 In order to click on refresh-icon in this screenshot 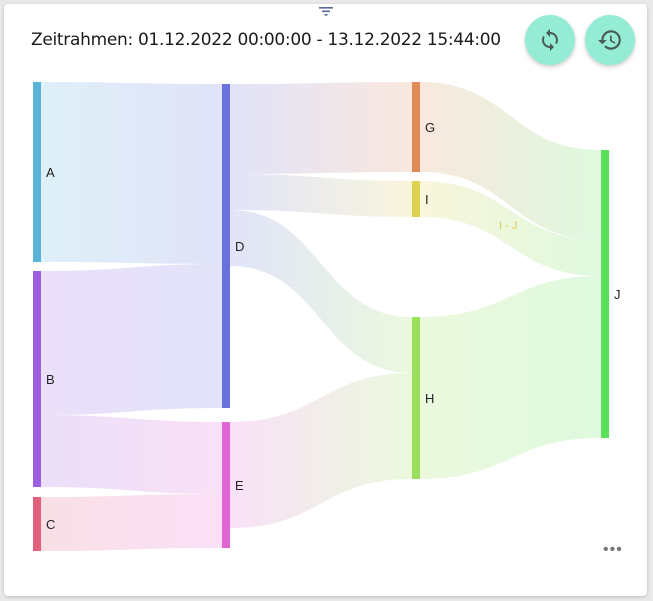, I will do `click(550, 40)`.